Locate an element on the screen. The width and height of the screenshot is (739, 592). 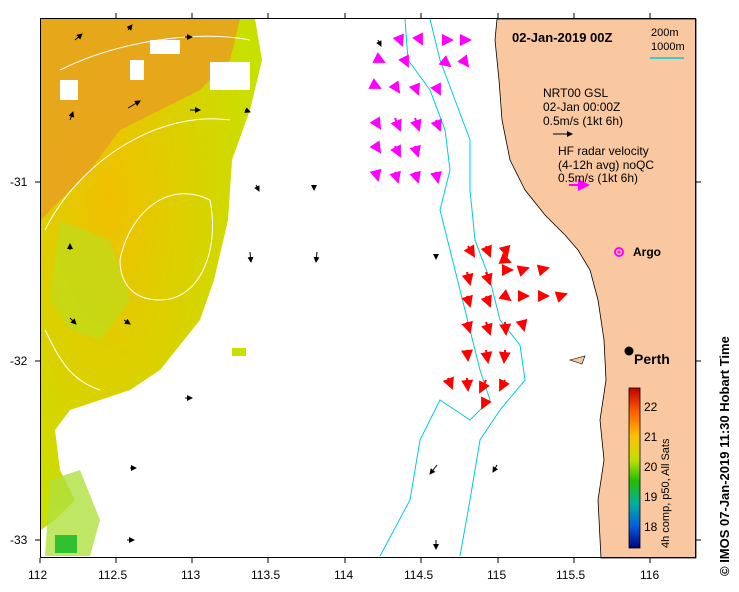
radar-arrows-red is located at coordinates (505, 327).